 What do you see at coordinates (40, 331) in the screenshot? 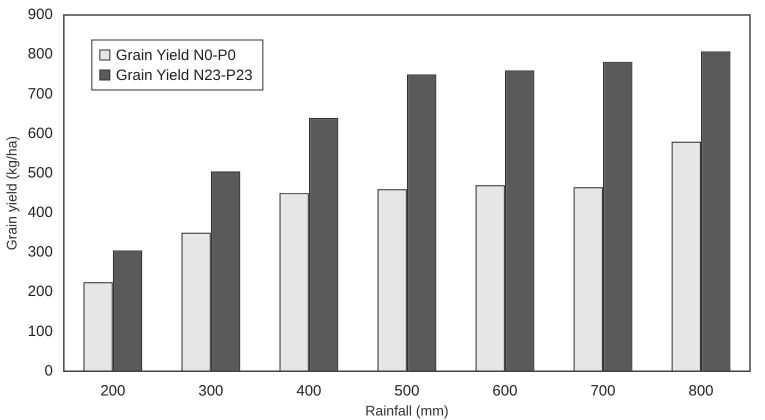
I see `y-tick-label: 100` at bounding box center [40, 331].